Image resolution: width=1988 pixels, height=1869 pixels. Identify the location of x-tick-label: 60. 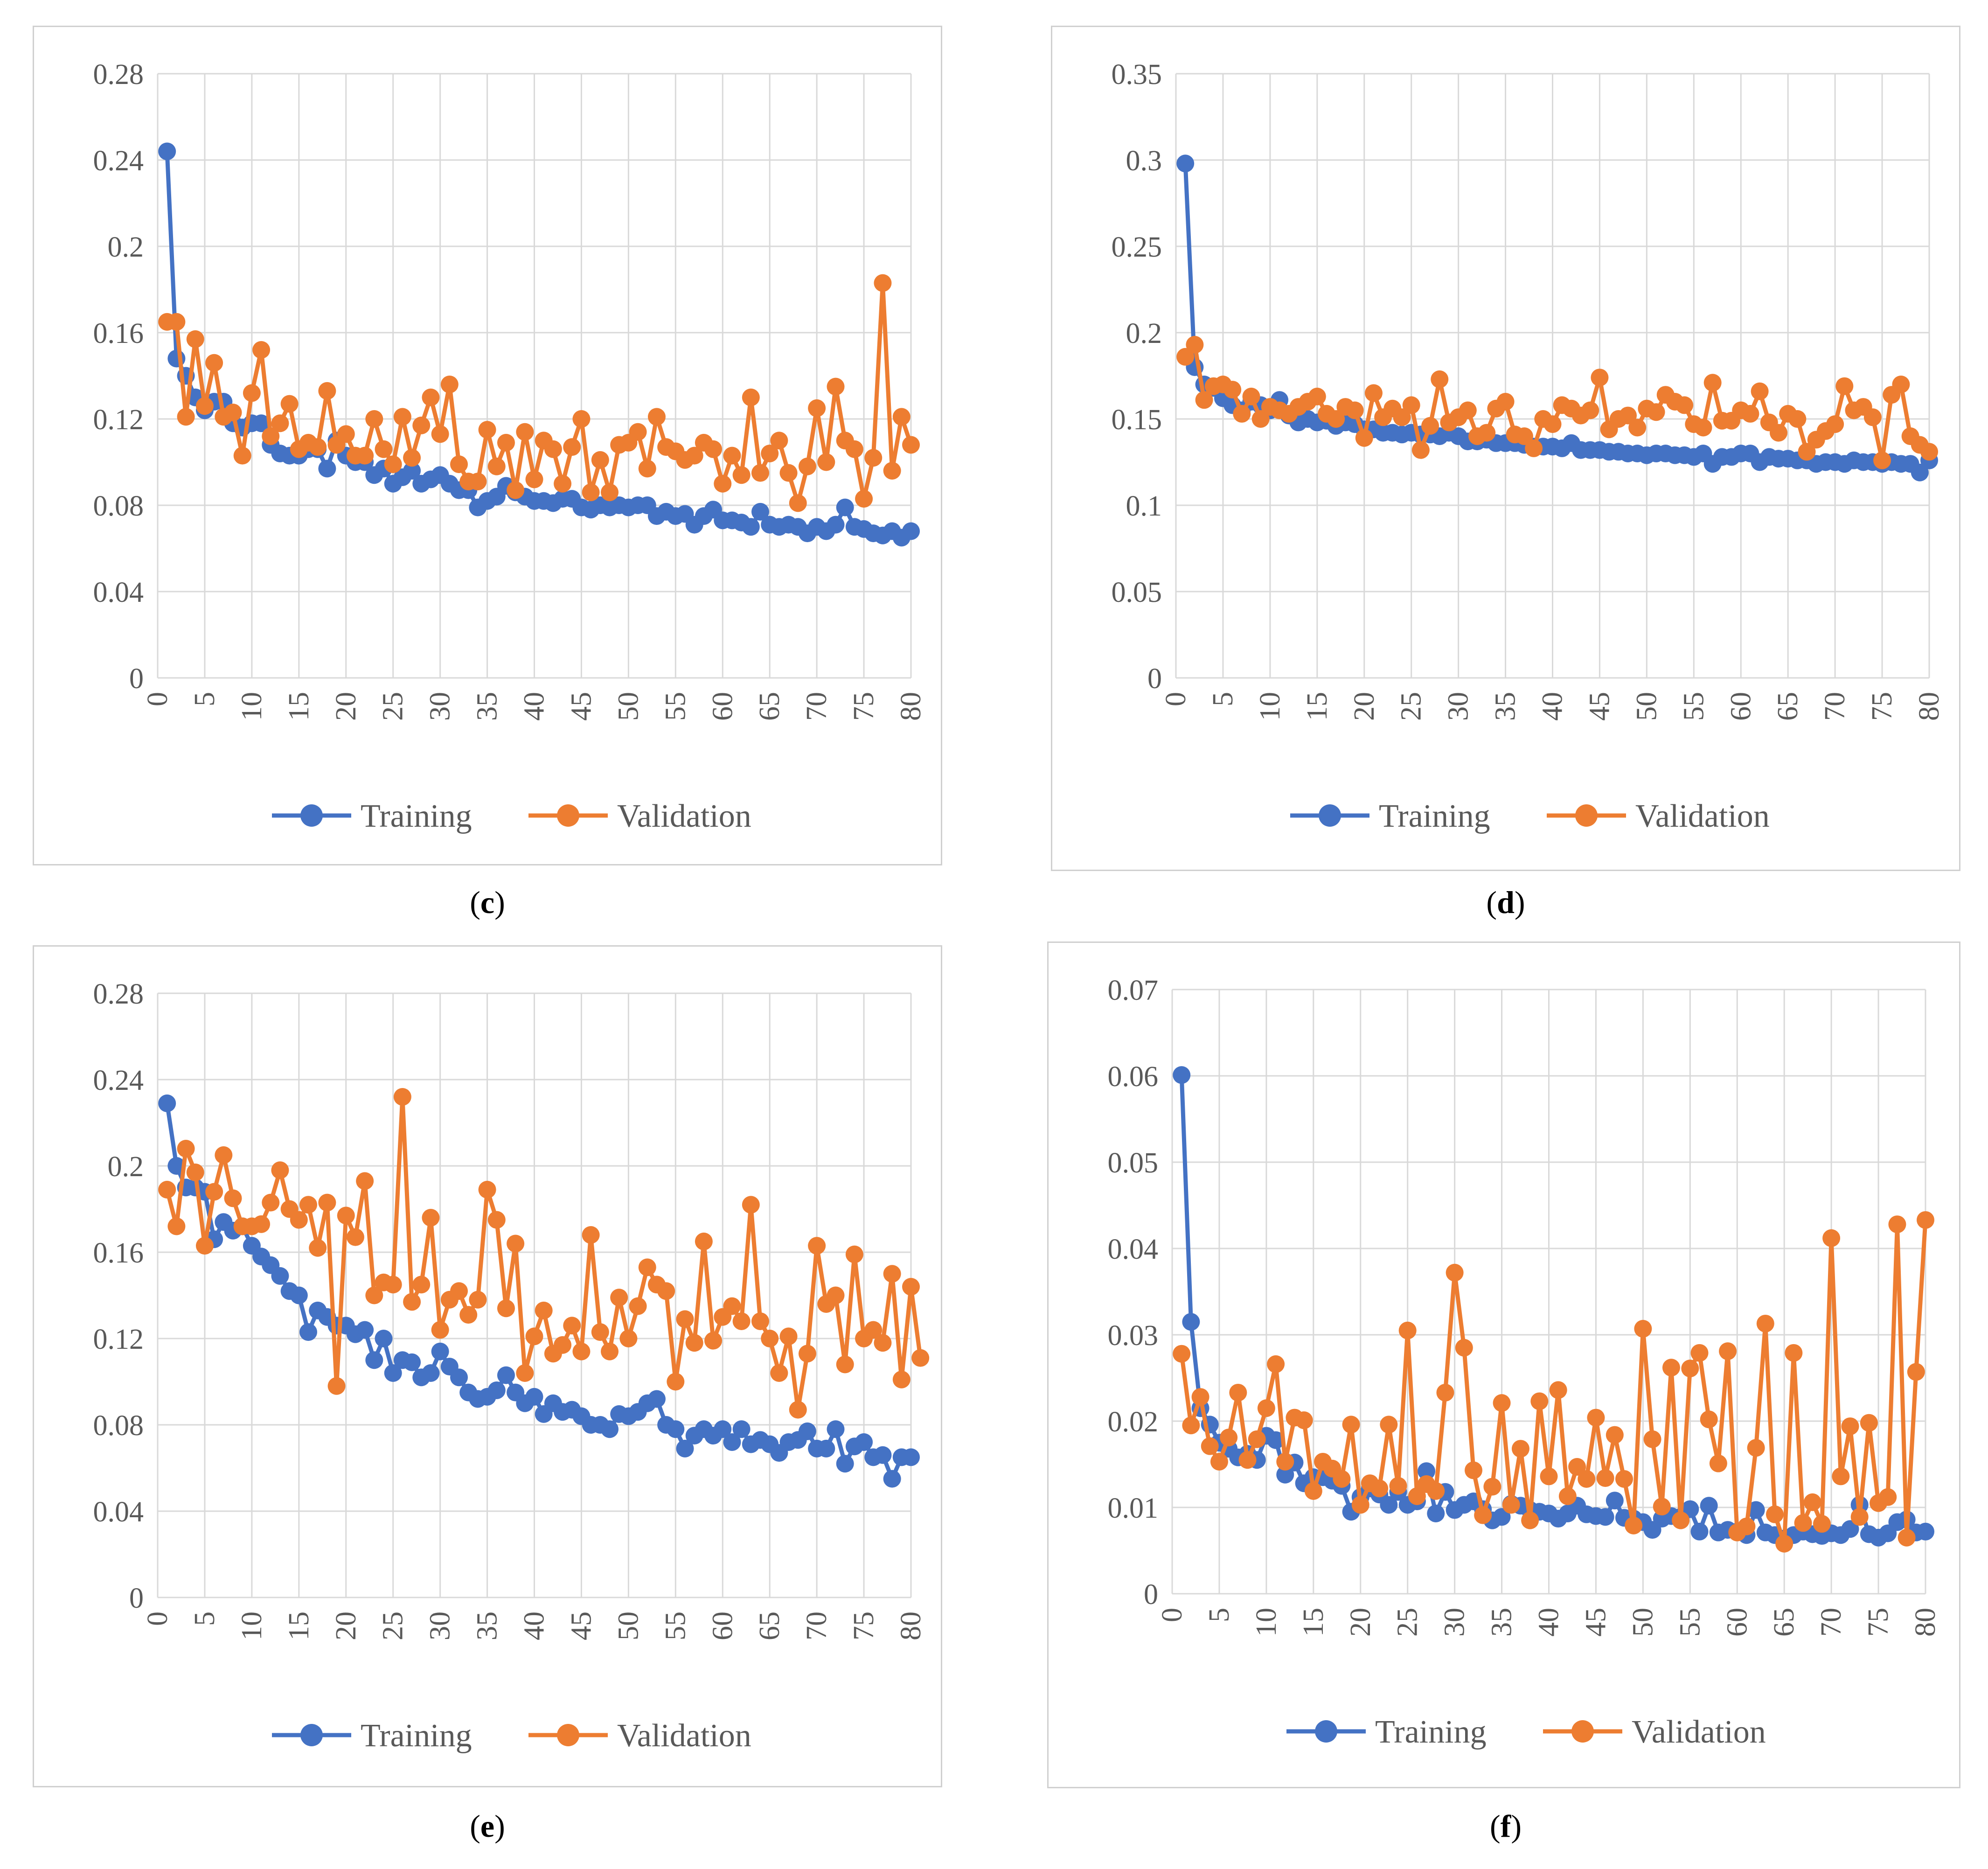
(723, 1625).